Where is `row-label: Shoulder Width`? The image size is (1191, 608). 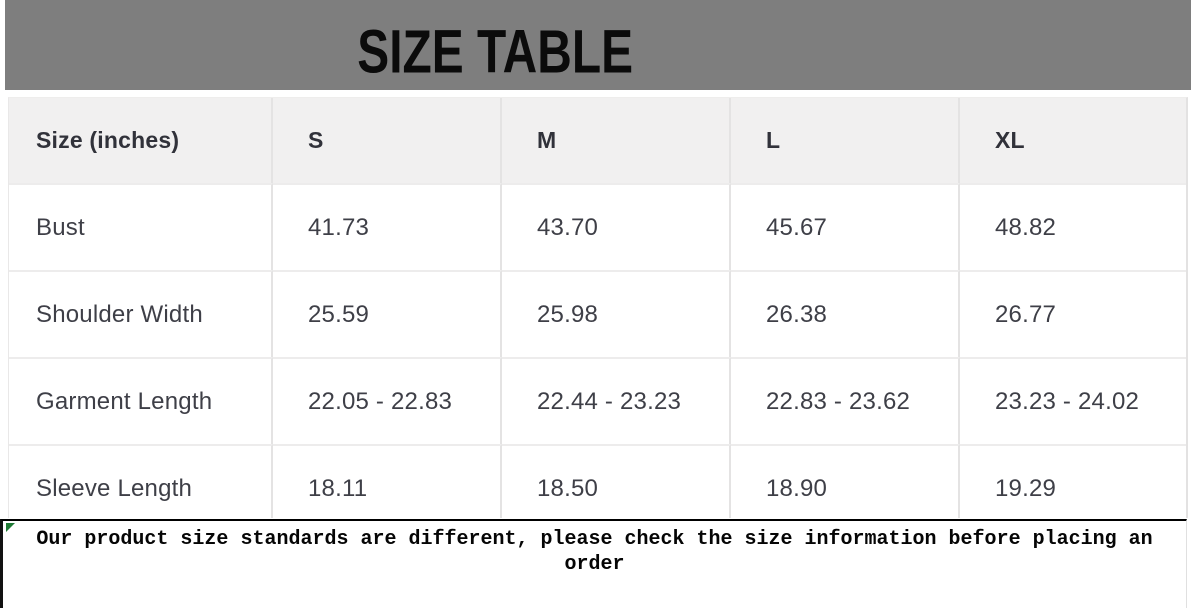
row-label: Shoulder Width is located at coordinates (141, 313).